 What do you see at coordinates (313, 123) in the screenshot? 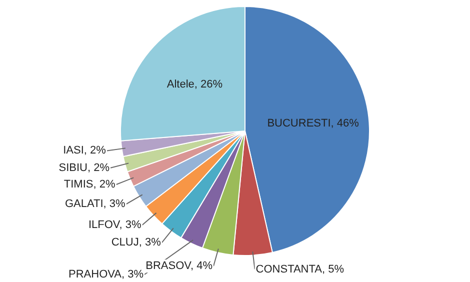
I see `slice-label: BUCURESTI, 46%` at bounding box center [313, 123].